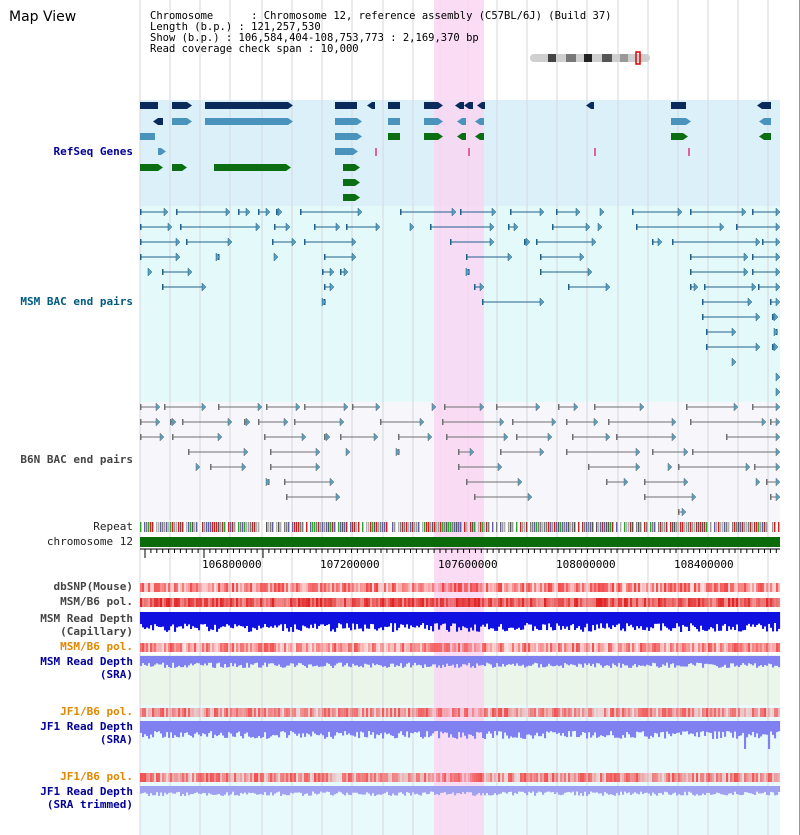  I want to click on jf1-b6-pol-trimmed-label: JF1/B6 pol., so click(96, 776).